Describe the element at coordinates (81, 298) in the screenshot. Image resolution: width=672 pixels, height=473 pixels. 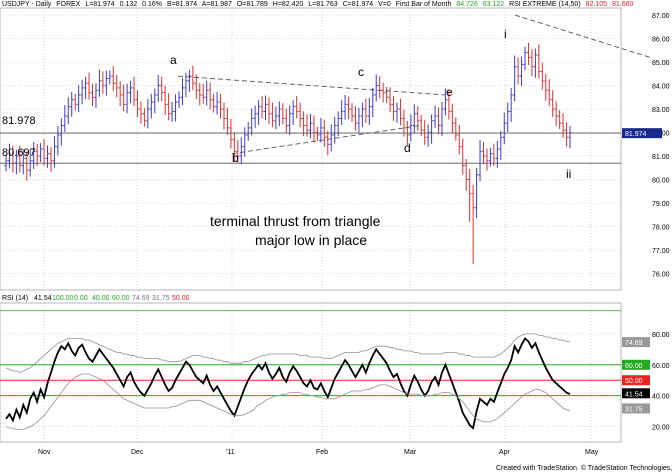
I see `rsi-header-value-3: 0.00` at that location.